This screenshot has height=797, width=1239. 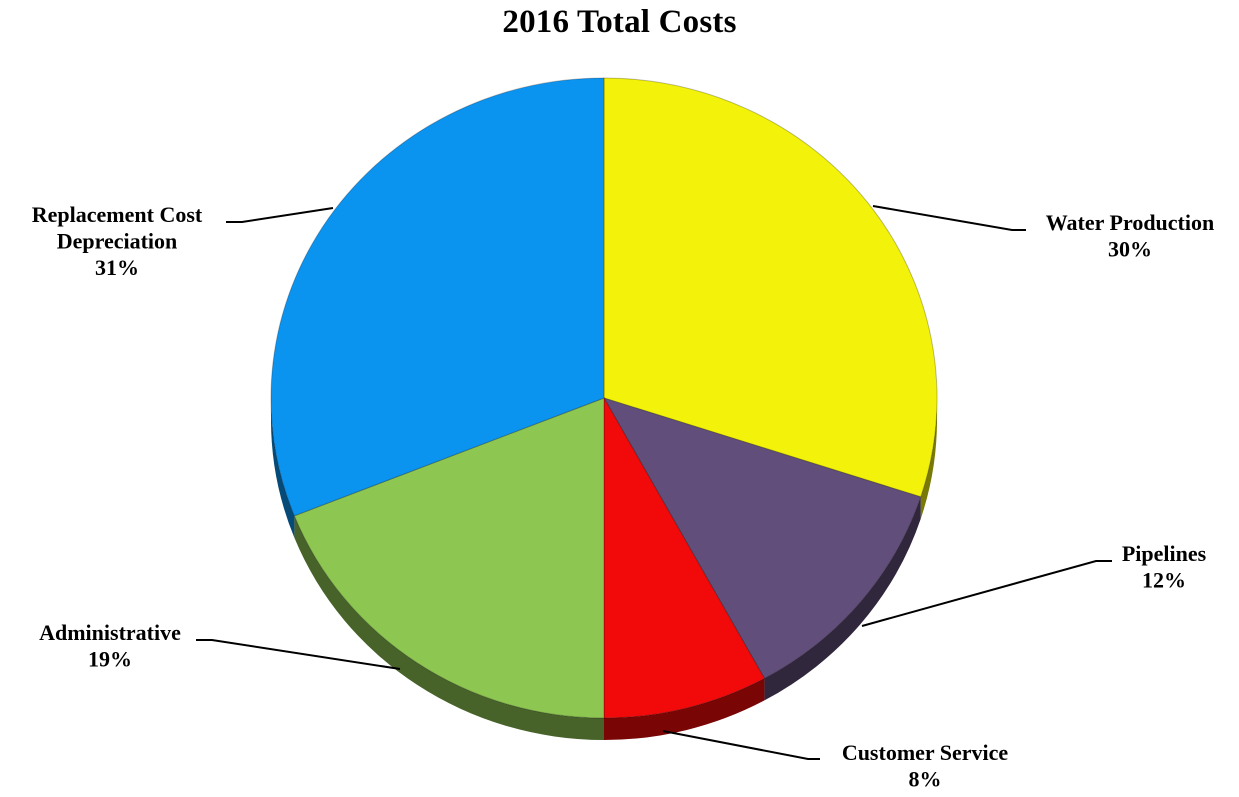 I want to click on pie-slice-administrative, so click(x=449, y=558).